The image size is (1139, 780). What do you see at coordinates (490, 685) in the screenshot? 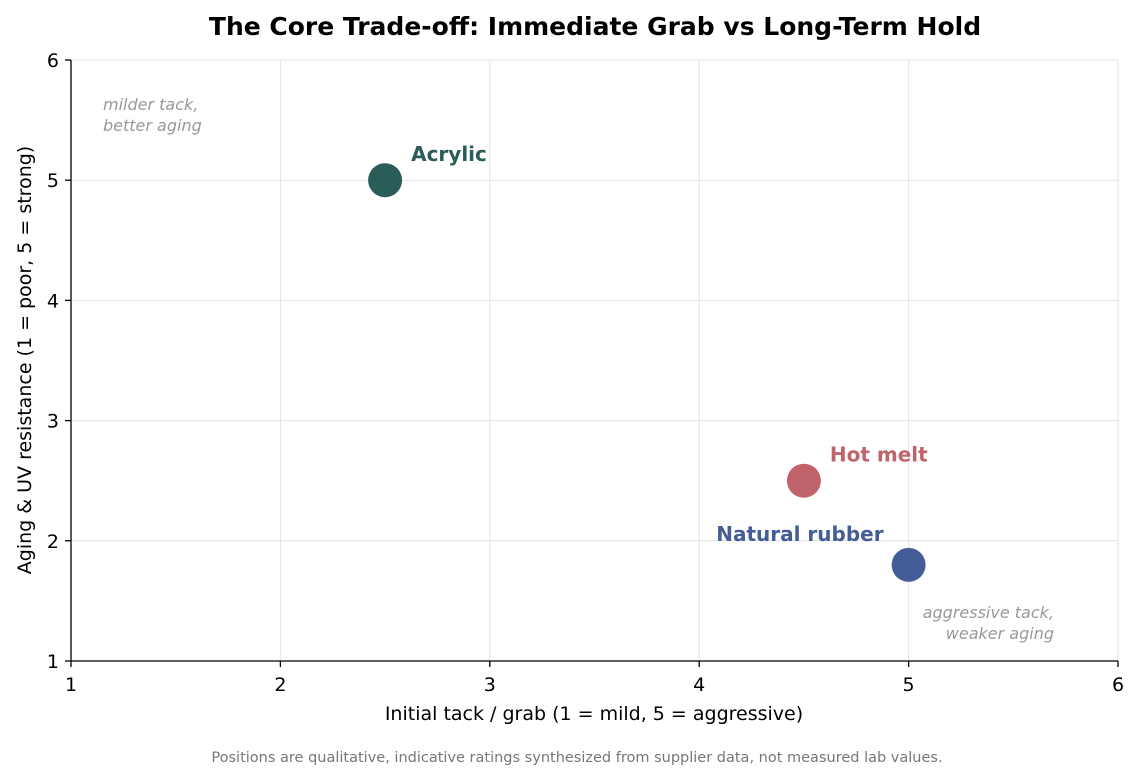
I see `x-tick-label: 3` at bounding box center [490, 685].